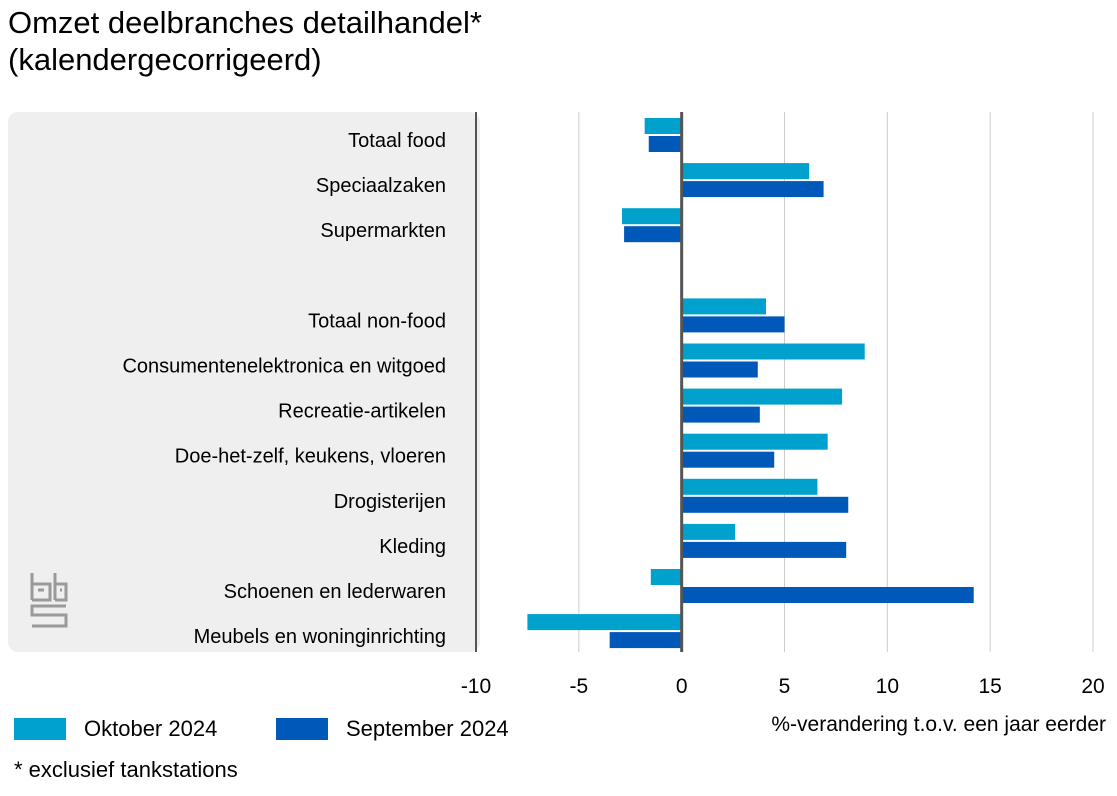 The width and height of the screenshot is (1117, 796). Describe the element at coordinates (390, 502) in the screenshot. I see `category-label: Drogisterijen` at that location.